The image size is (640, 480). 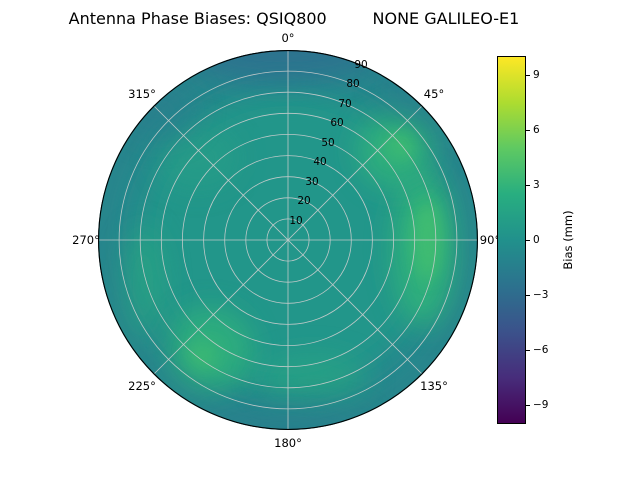 I want to click on r-label-40: 40, so click(x=320, y=162).